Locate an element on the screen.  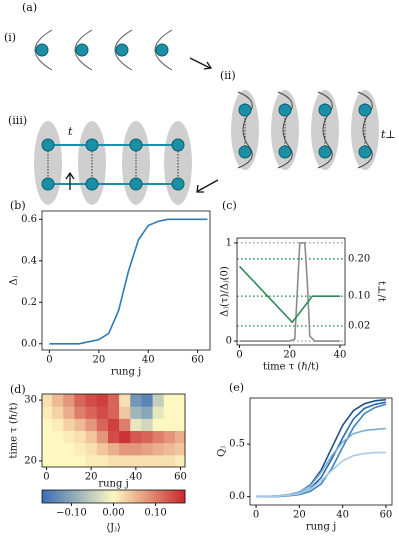
colorbar-tick-label: −0.10 is located at coordinates (71, 513).